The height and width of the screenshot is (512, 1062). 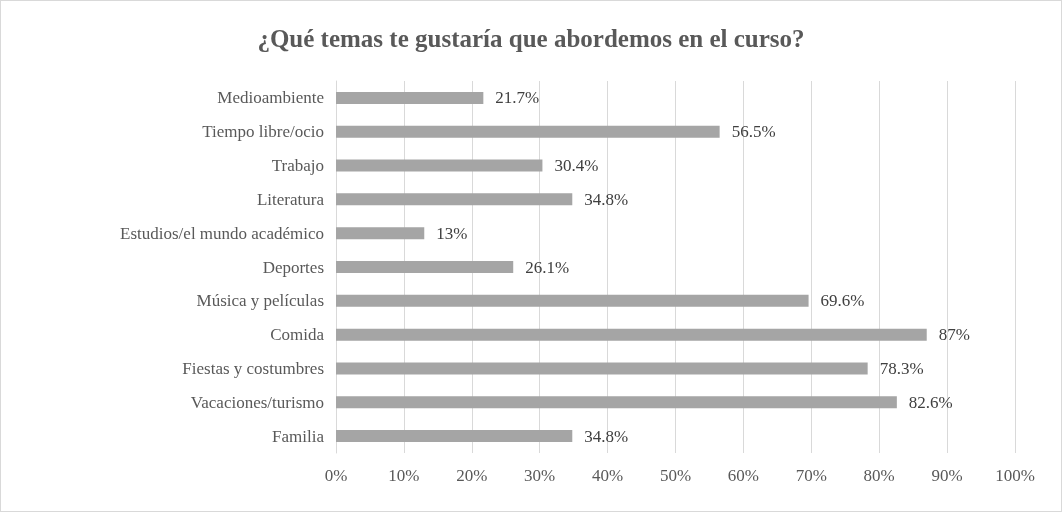 I want to click on y-tick-label: Familia, so click(x=298, y=436).